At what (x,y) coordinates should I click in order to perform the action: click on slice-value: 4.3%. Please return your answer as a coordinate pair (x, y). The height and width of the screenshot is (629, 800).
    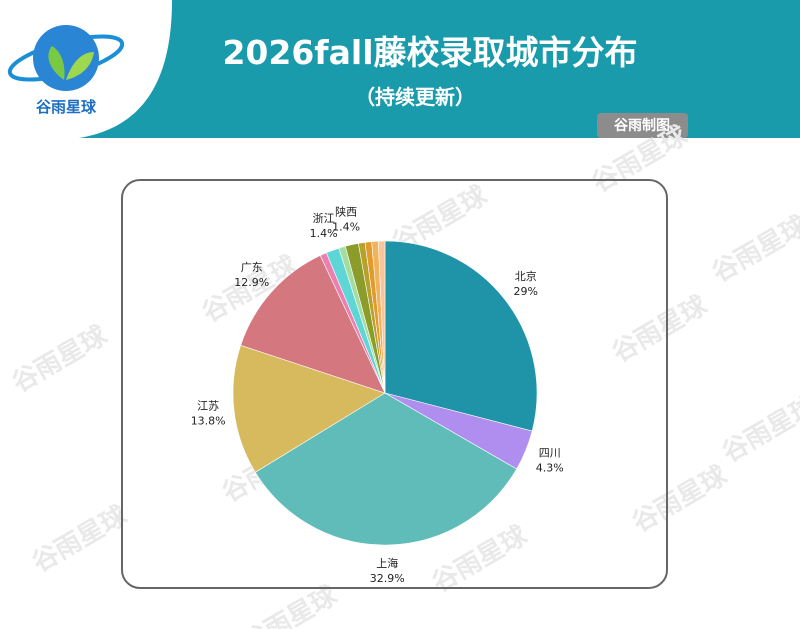
    Looking at the image, I should click on (550, 467).